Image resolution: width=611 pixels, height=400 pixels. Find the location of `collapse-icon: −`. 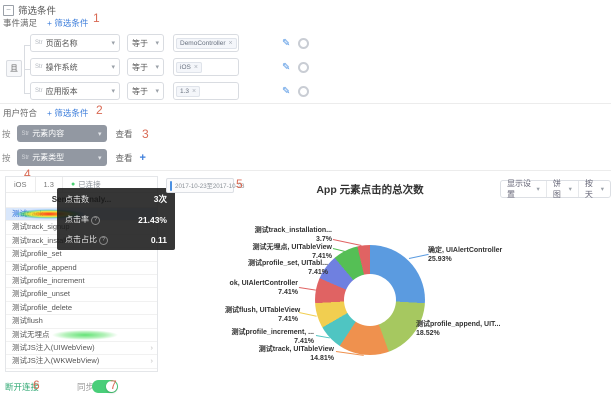

collapse-icon: − is located at coordinates (8, 10).